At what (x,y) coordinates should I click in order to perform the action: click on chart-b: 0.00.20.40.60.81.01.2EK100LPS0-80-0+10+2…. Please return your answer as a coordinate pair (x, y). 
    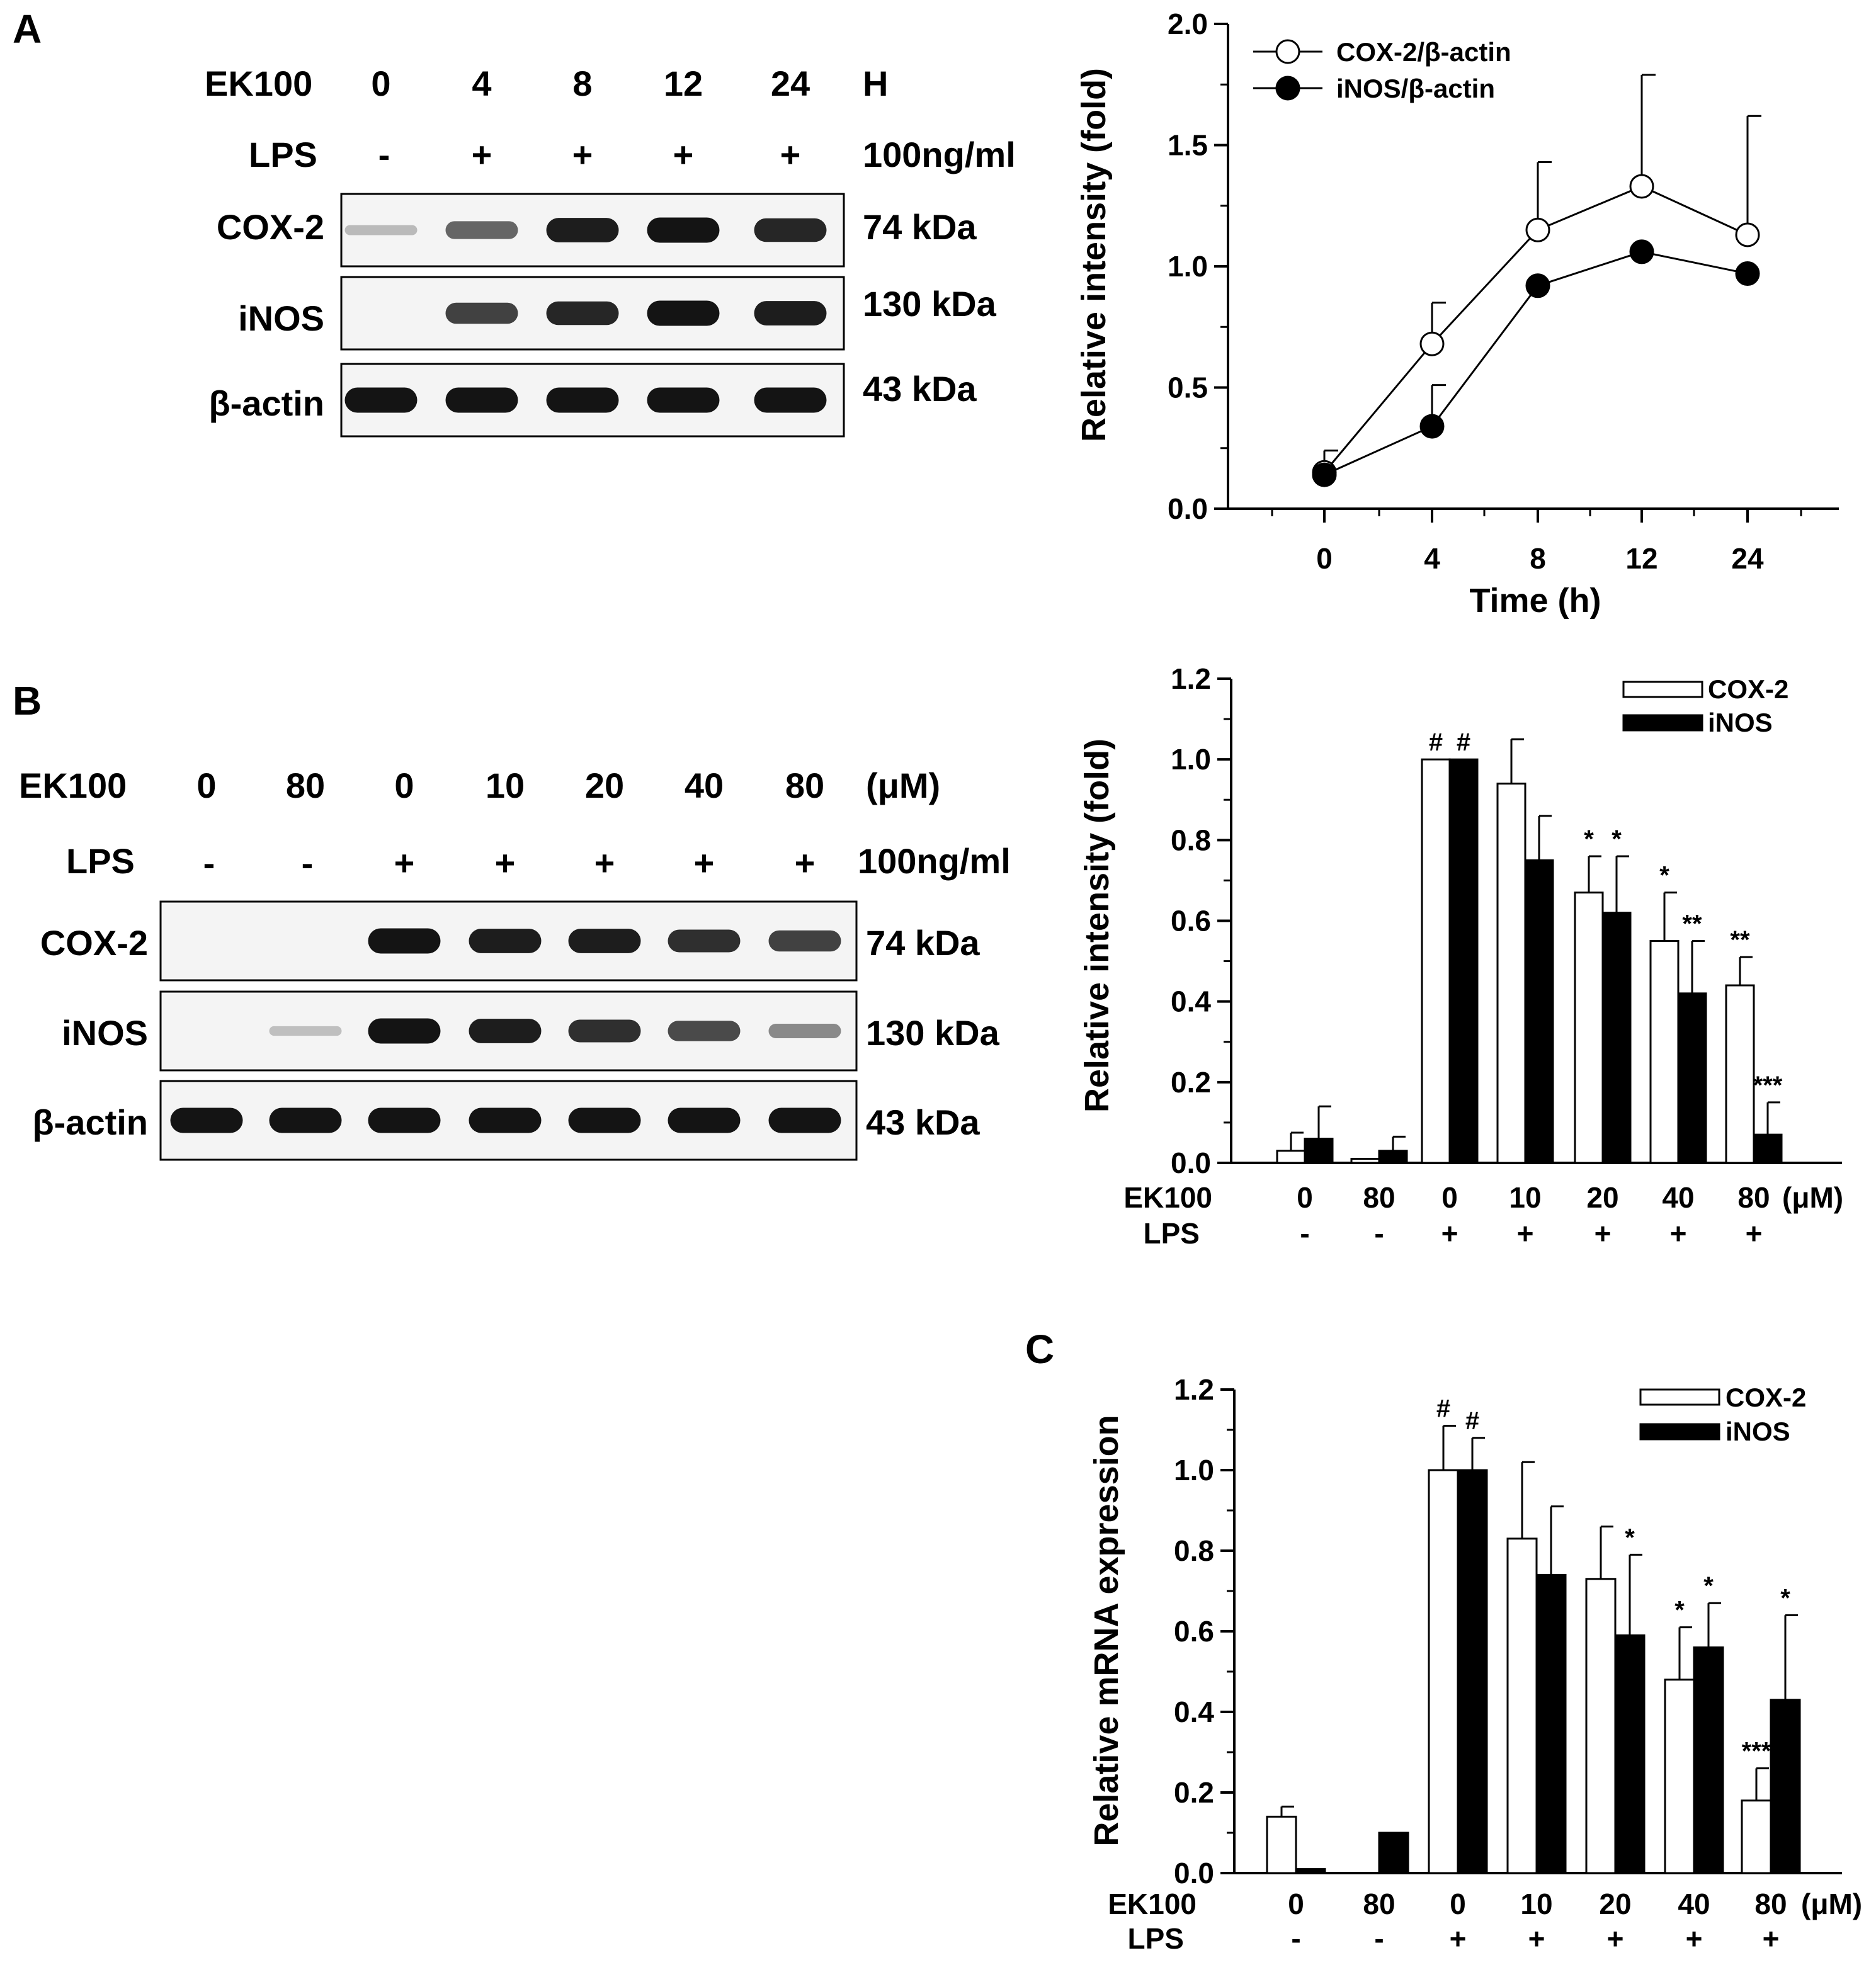
    Looking at the image, I should click on (1460, 956).